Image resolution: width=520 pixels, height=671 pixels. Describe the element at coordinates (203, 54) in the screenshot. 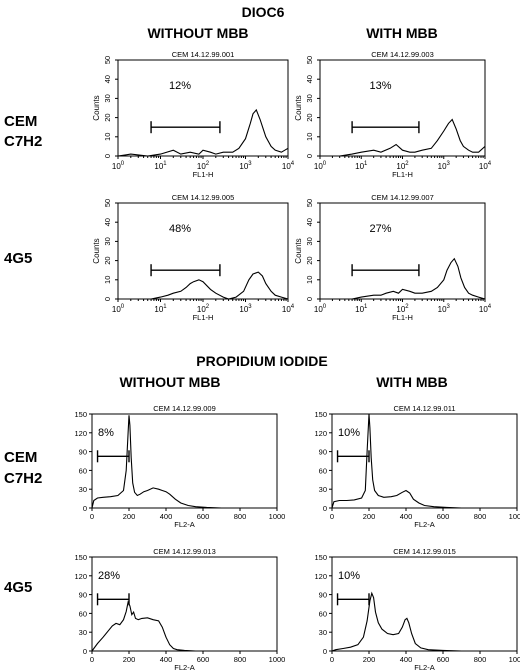

I see `plot-title: CEM 14.12.99.001` at that location.